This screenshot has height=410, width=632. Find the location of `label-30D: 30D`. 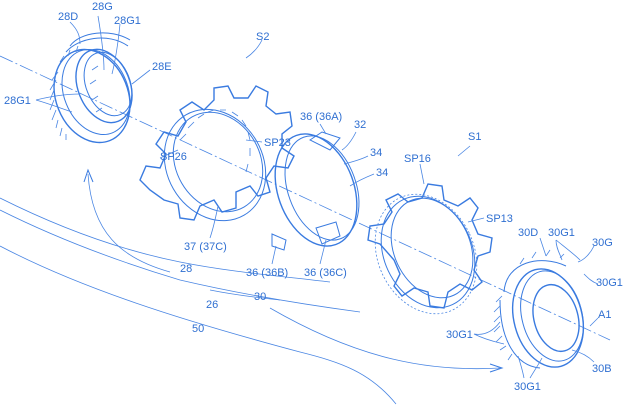

label-30D: 30D is located at coordinates (528, 233).